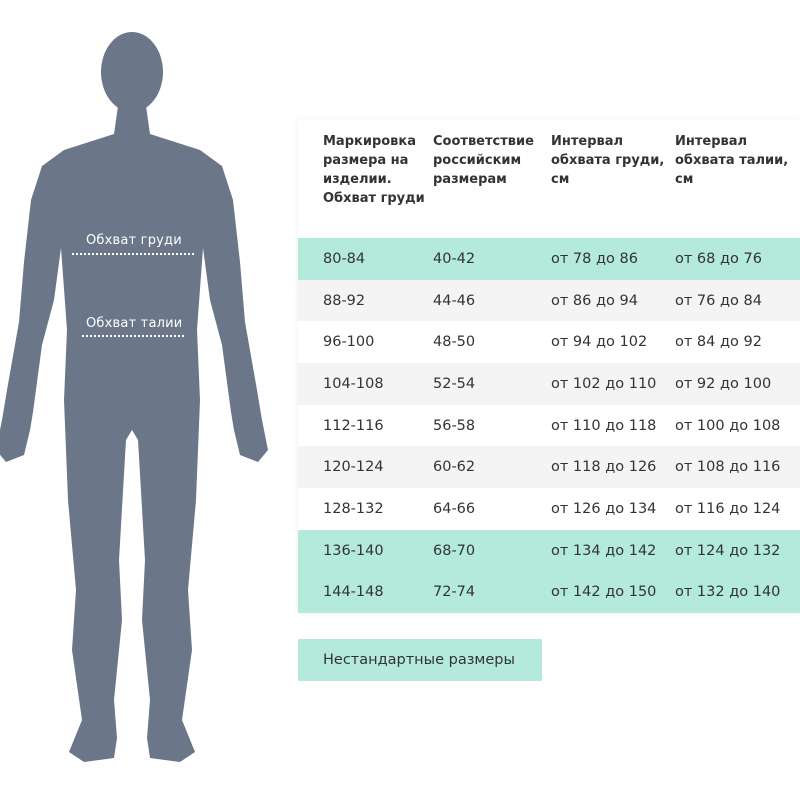  I want to click on cell-chest-range: от 78 до 86, so click(594, 258).